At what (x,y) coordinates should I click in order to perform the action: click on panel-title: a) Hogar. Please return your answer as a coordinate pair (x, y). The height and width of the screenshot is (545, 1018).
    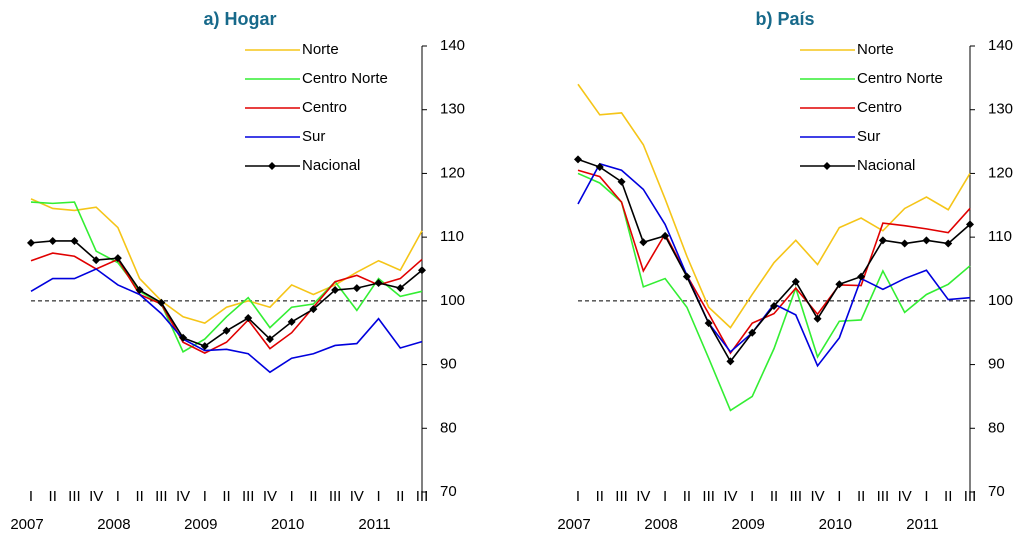
    Looking at the image, I should click on (239, 19).